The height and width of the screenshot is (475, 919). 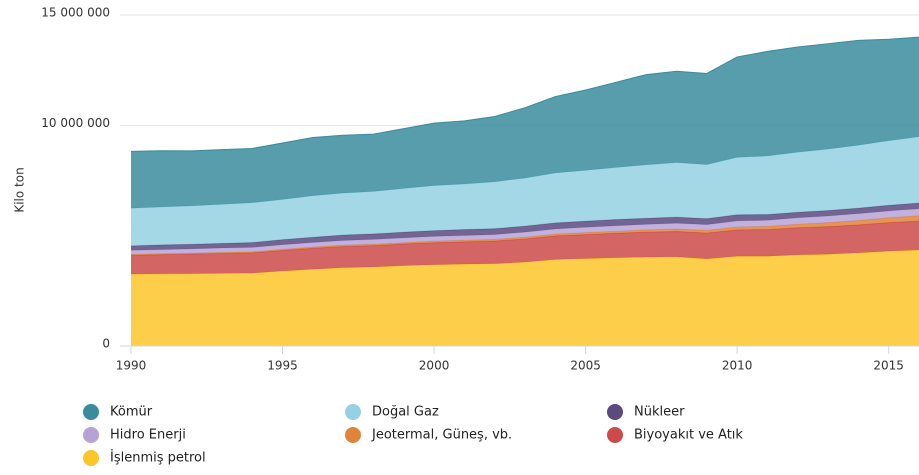 What do you see at coordinates (131, 412) in the screenshot?
I see `legend-label: Kömür` at bounding box center [131, 412].